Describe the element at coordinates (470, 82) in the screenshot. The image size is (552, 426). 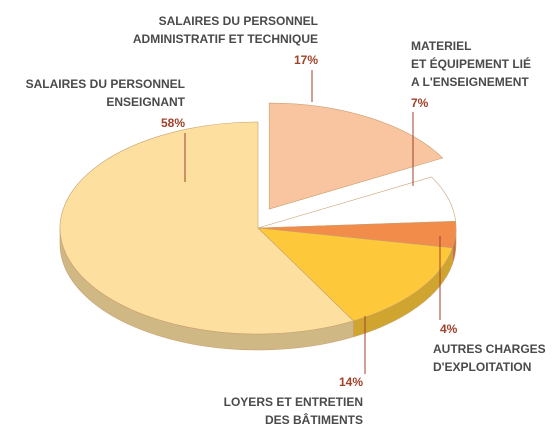
I see `slice-label: A L'ENSEIGNEMENT` at that location.